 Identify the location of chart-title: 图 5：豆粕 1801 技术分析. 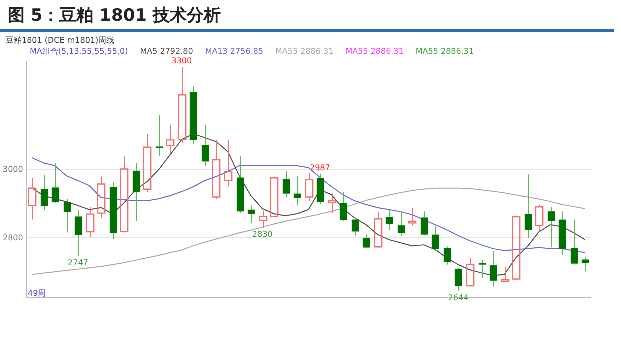
(114, 16).